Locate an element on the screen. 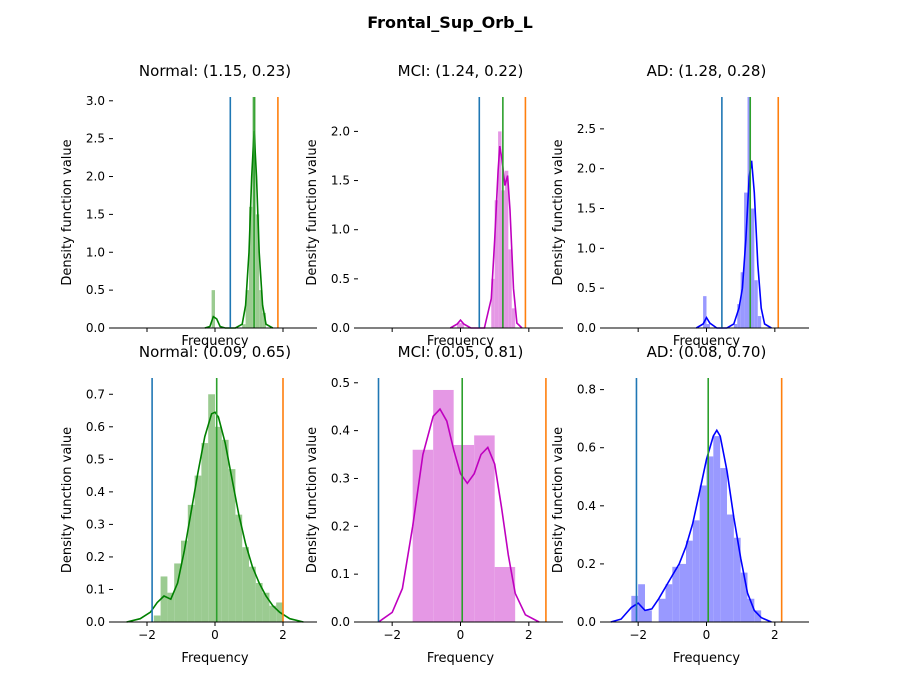 The width and height of the screenshot is (900, 700). y-tick-label: 0.6 is located at coordinates (586, 448).